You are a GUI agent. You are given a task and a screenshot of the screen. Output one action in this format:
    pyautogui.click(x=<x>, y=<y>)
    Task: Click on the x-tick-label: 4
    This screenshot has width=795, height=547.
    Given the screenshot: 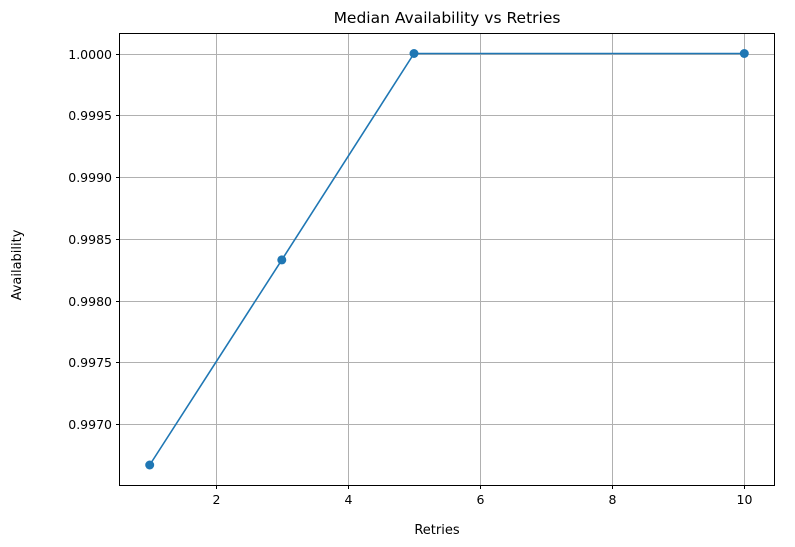 What is the action you would take?
    pyautogui.click(x=349, y=499)
    